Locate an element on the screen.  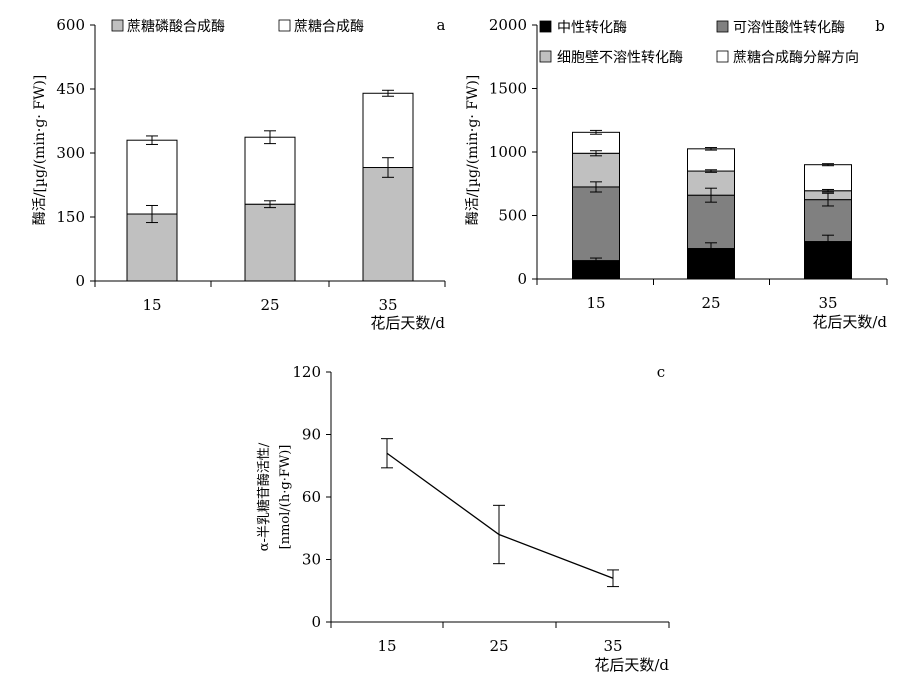
panel-b-legend-label-1: 中性转化酶 is located at coordinates (592, 28).